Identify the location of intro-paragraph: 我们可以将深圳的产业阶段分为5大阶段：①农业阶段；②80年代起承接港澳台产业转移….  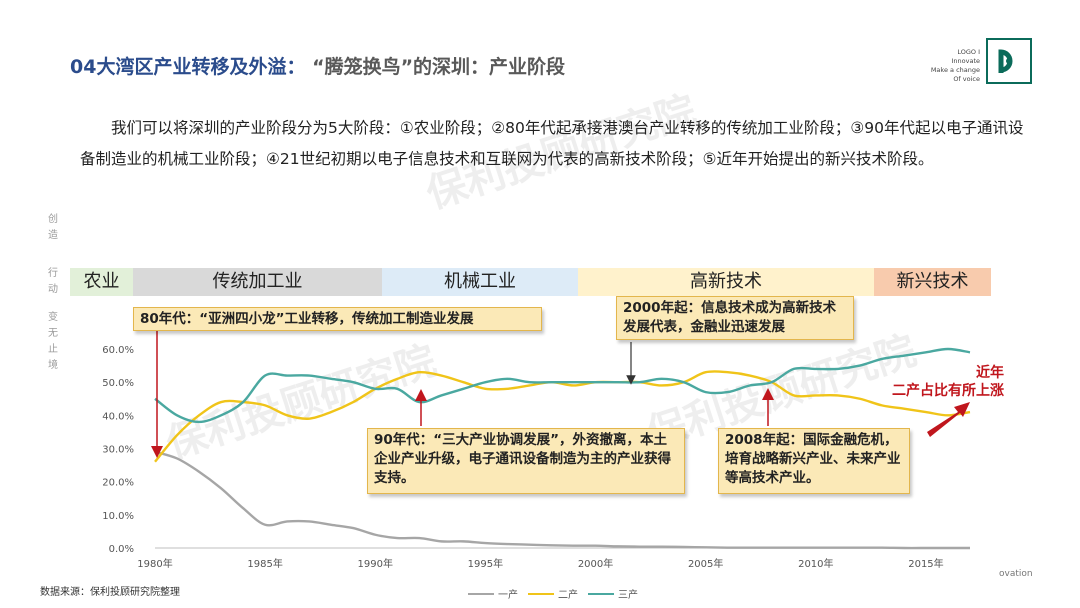
(552, 143).